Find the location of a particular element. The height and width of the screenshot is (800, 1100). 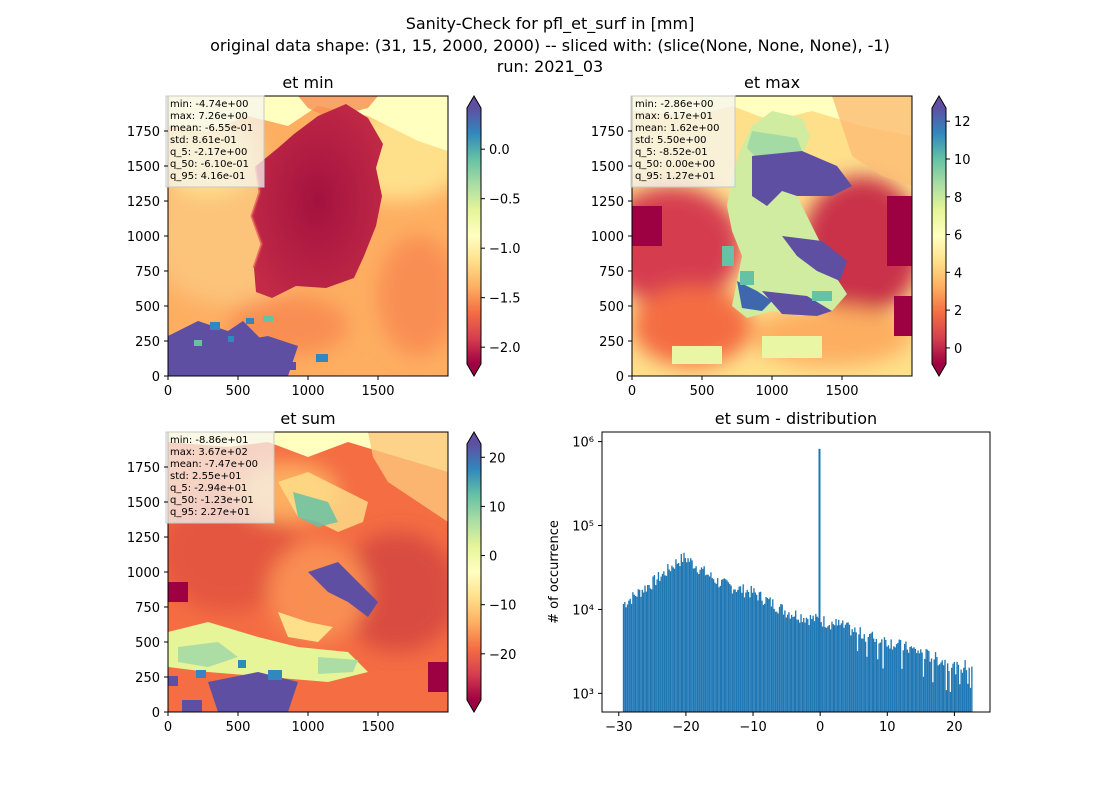

stat-mean: mean: -7.47e+00 is located at coordinates (214, 464).